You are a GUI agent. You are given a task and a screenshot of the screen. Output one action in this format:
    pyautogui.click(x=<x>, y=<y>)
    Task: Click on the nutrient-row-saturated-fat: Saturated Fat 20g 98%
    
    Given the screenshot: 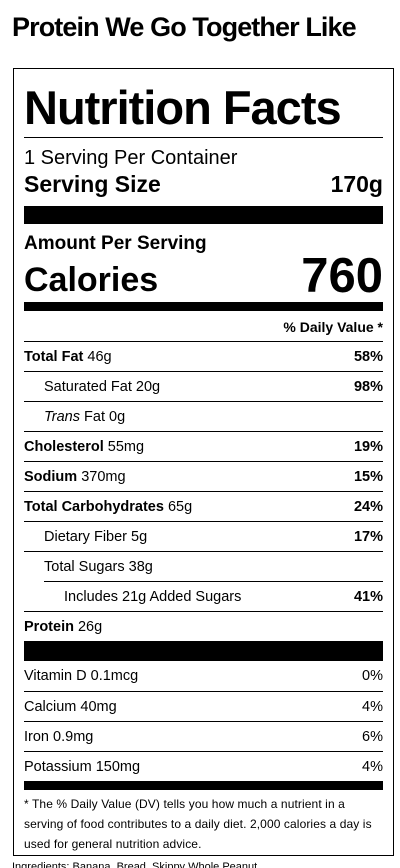 What is the action you would take?
    pyautogui.click(x=203, y=386)
    